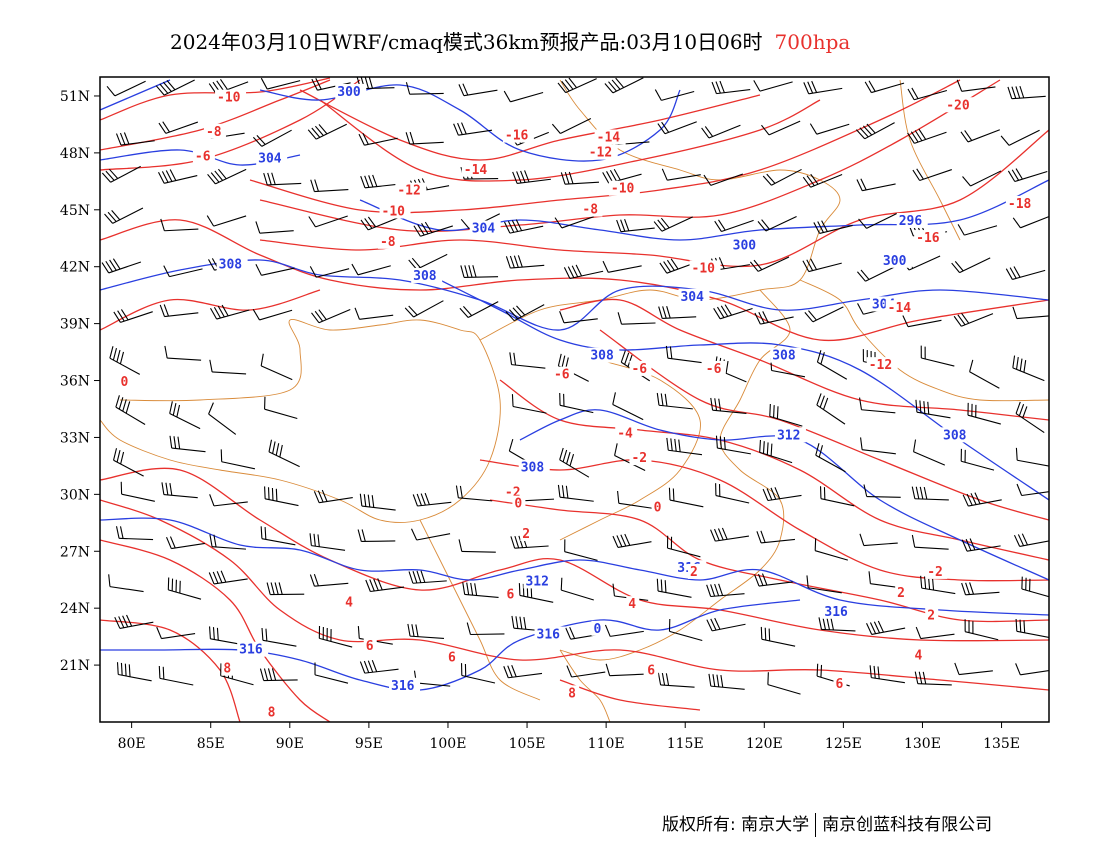 The image size is (1100, 850). I want to click on x-tick-label: 120E, so click(764, 744).